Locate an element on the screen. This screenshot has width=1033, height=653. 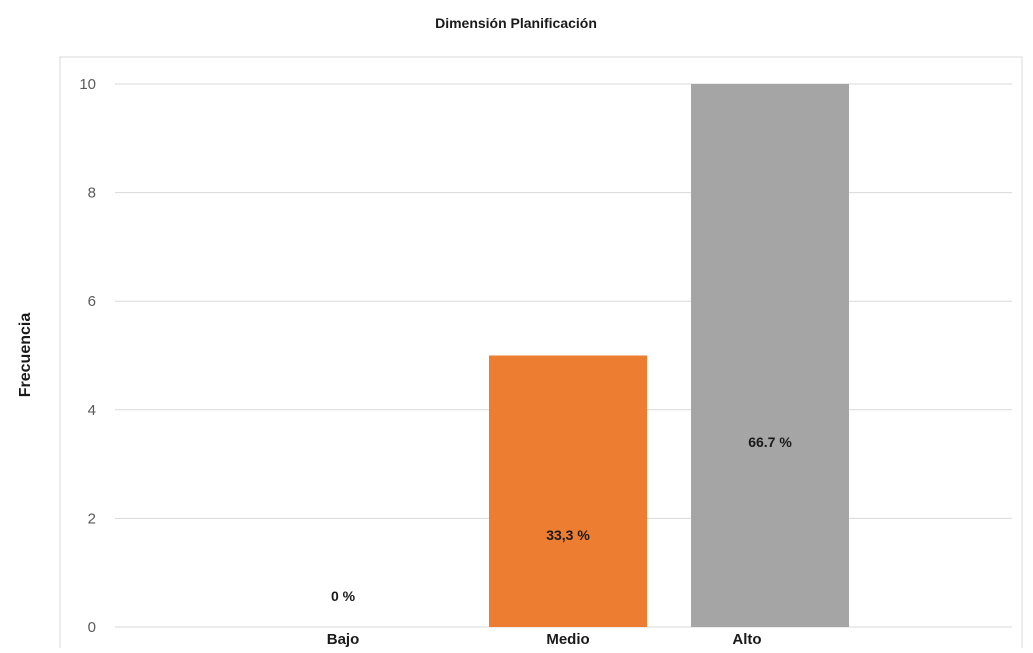
y-axis-ticks: 0 2 4 6 8 10 is located at coordinates (87, 356).